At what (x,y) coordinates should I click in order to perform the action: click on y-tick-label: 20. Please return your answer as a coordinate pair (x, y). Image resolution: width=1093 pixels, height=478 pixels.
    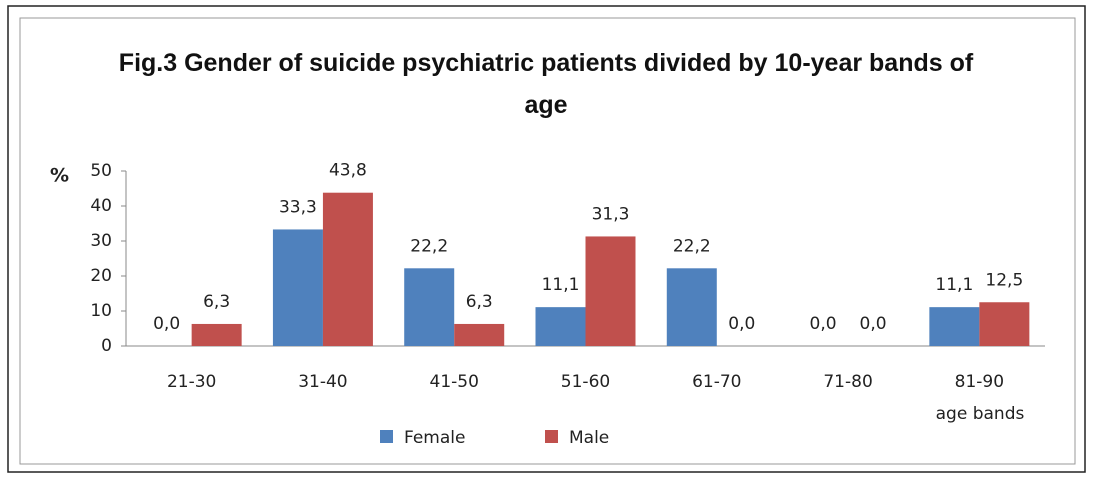
    Looking at the image, I should click on (101, 276).